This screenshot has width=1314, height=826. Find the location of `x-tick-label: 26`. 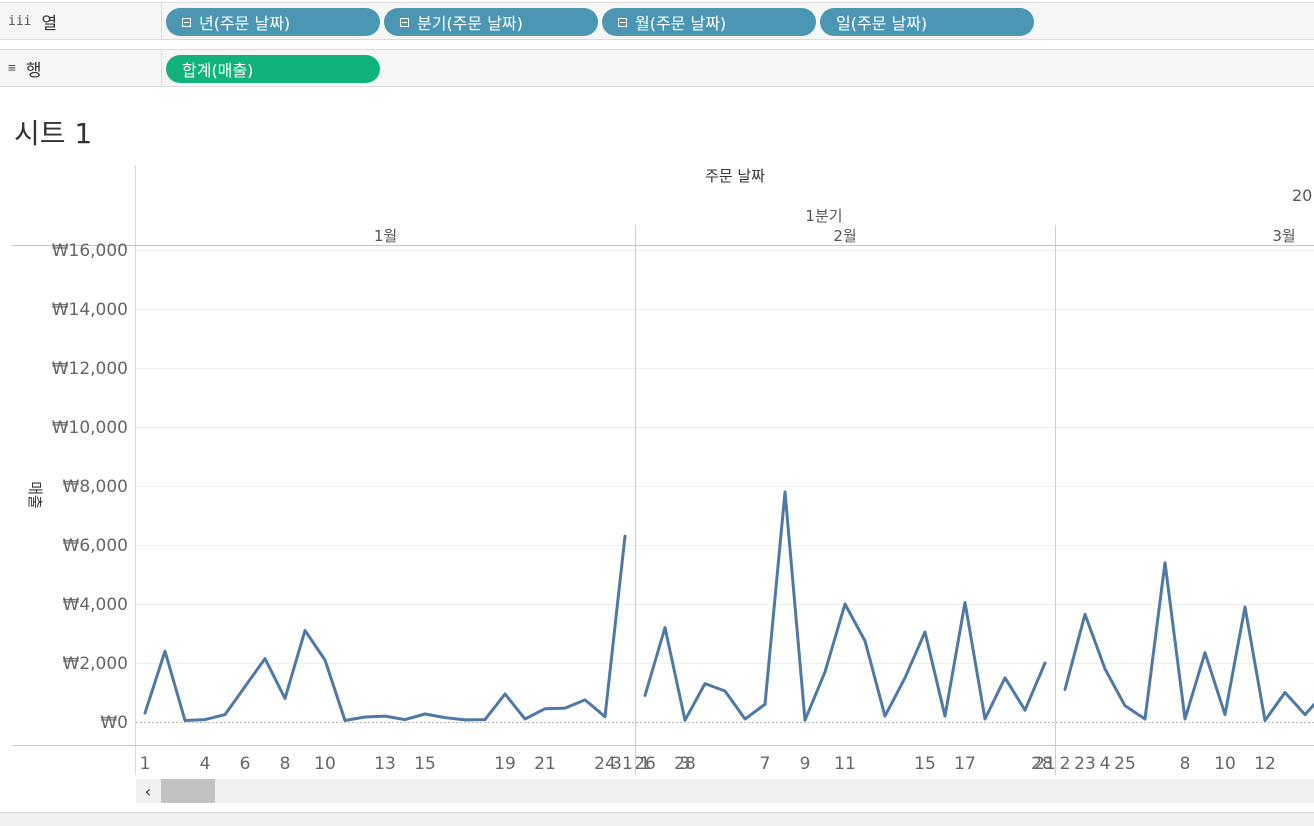

x-tick-label: 26 is located at coordinates (645, 764).